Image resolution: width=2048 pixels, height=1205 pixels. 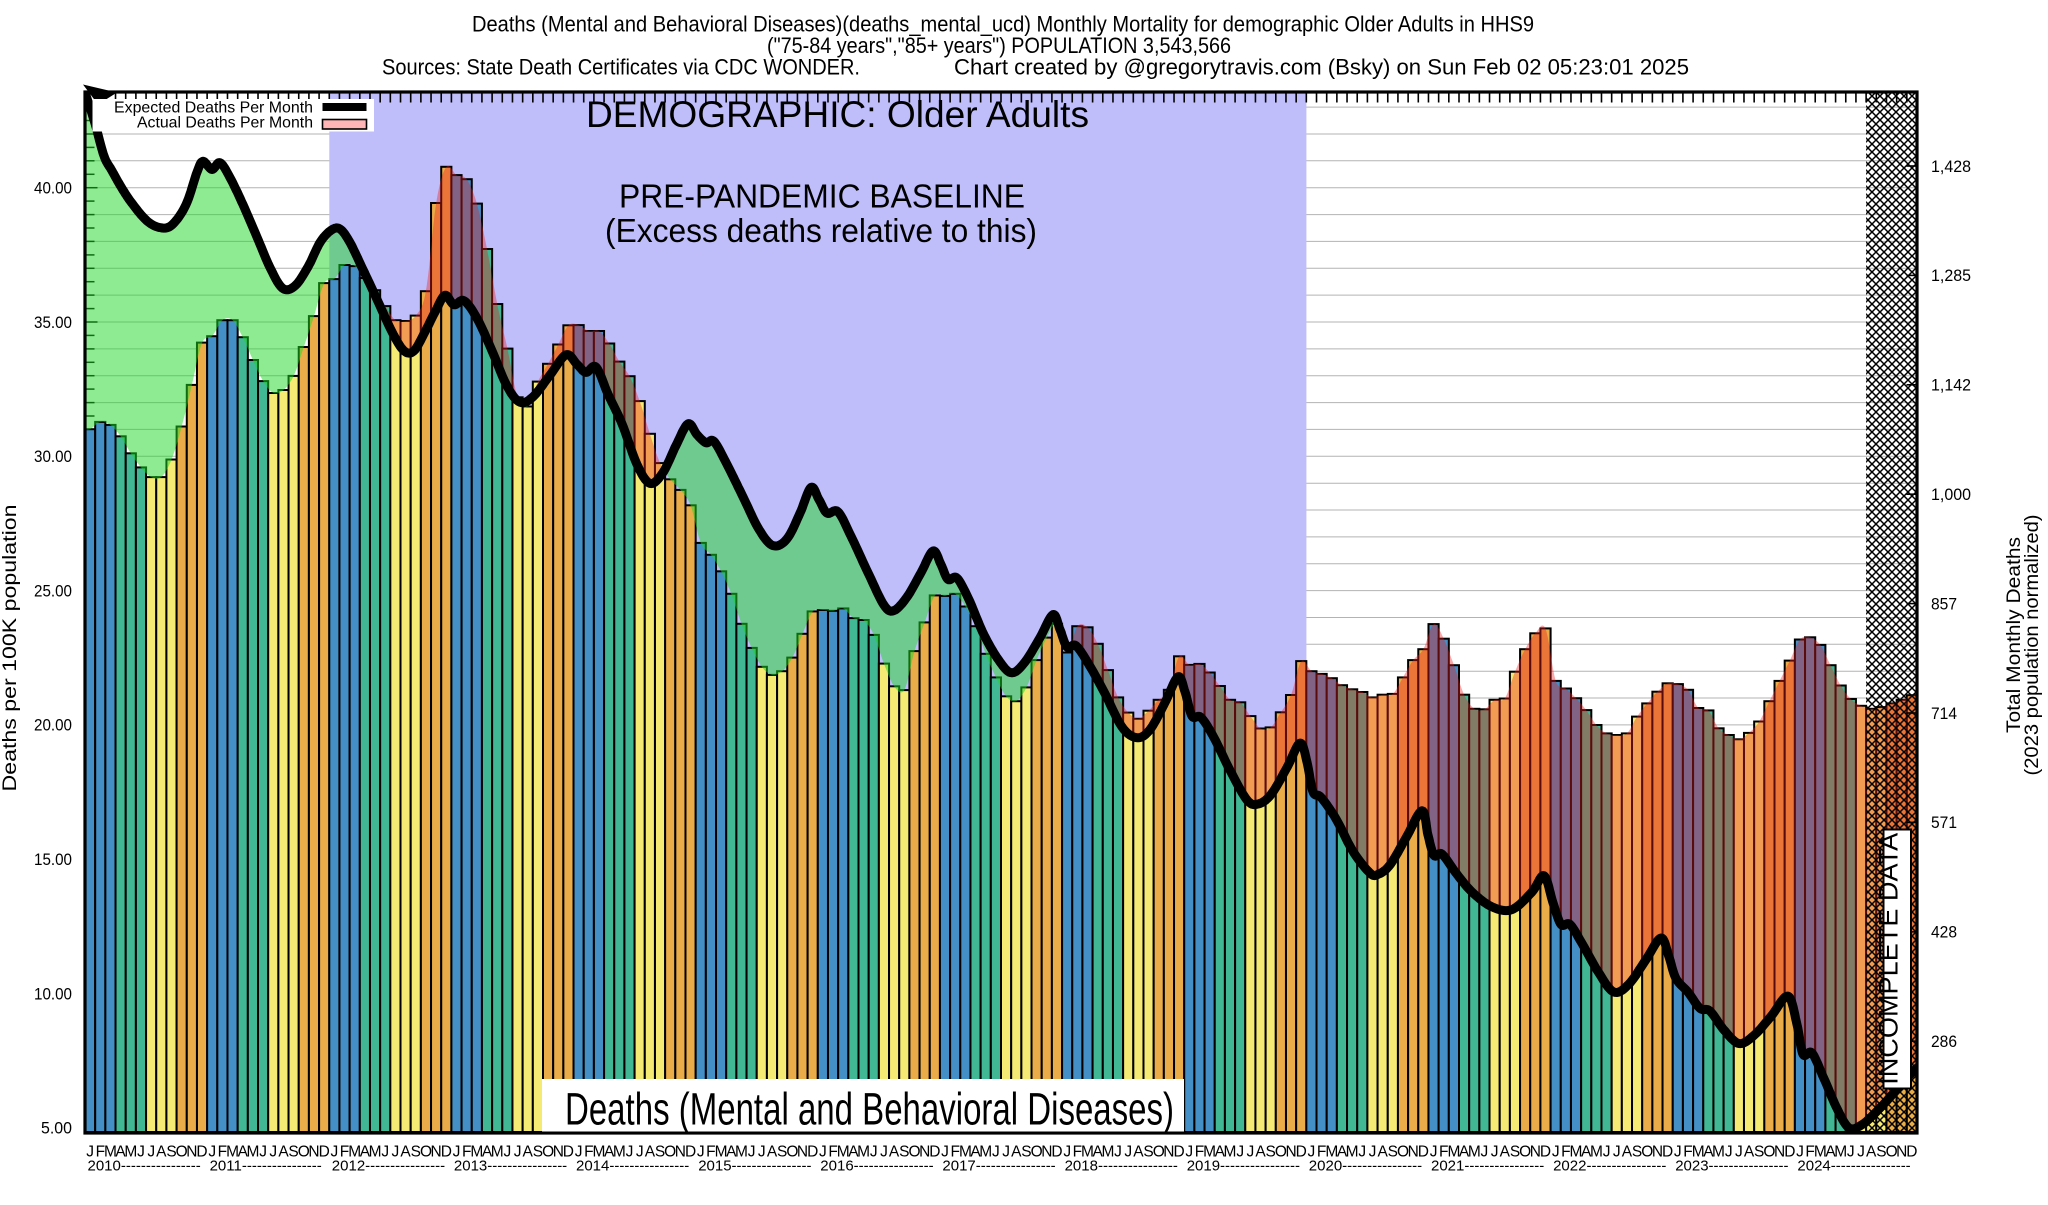 I want to click on svg-text: 1,428, so click(x=1951, y=166).